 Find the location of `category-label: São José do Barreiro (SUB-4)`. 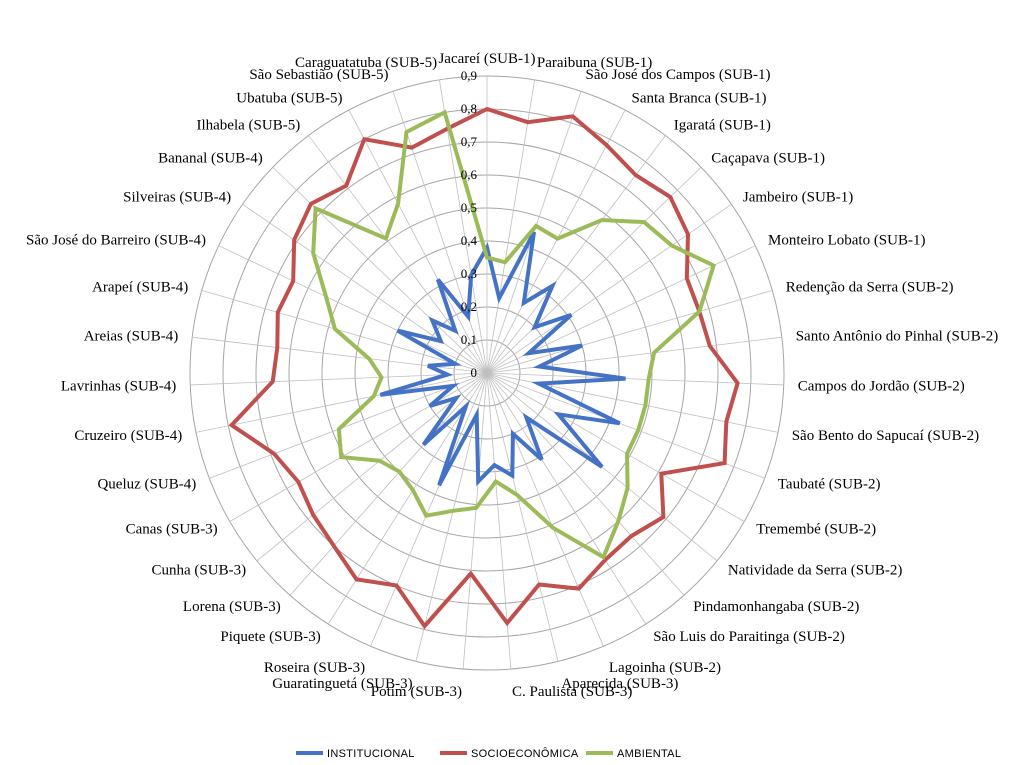

category-label: São José do Barreiro (SUB-4) is located at coordinates (116, 241).